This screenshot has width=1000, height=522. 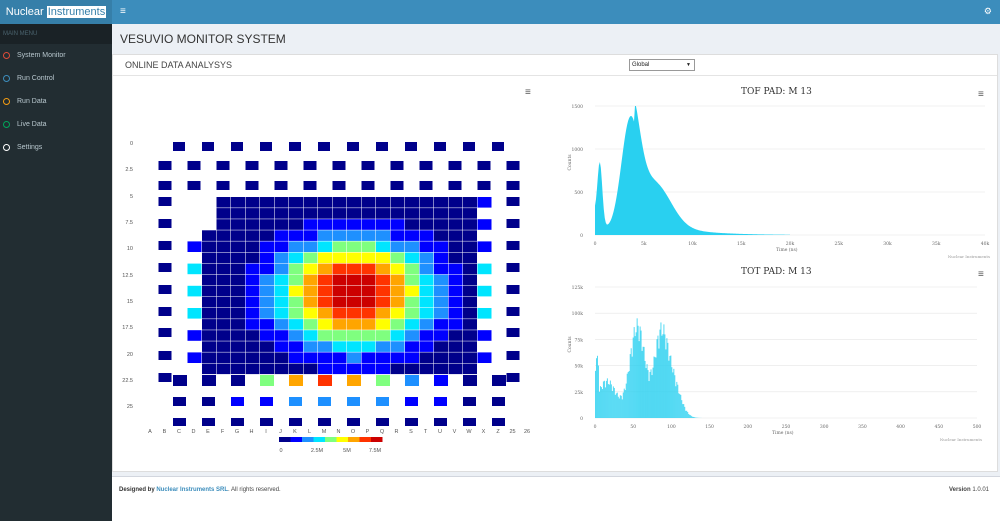 I want to click on tot-bars, so click(x=648, y=368).